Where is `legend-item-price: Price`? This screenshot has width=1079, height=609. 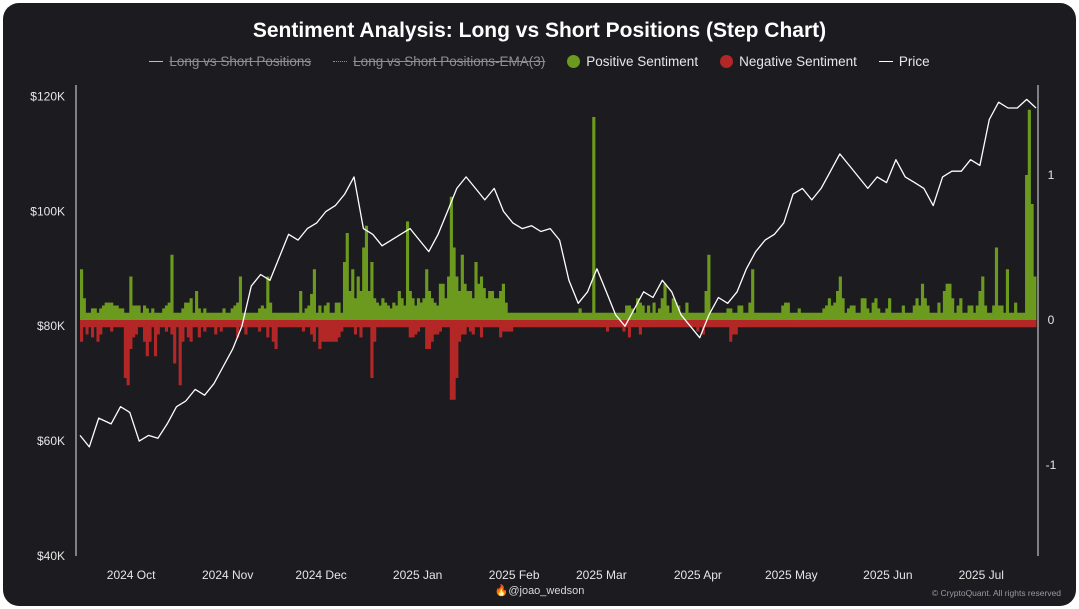 legend-item-price: Price is located at coordinates (904, 61).